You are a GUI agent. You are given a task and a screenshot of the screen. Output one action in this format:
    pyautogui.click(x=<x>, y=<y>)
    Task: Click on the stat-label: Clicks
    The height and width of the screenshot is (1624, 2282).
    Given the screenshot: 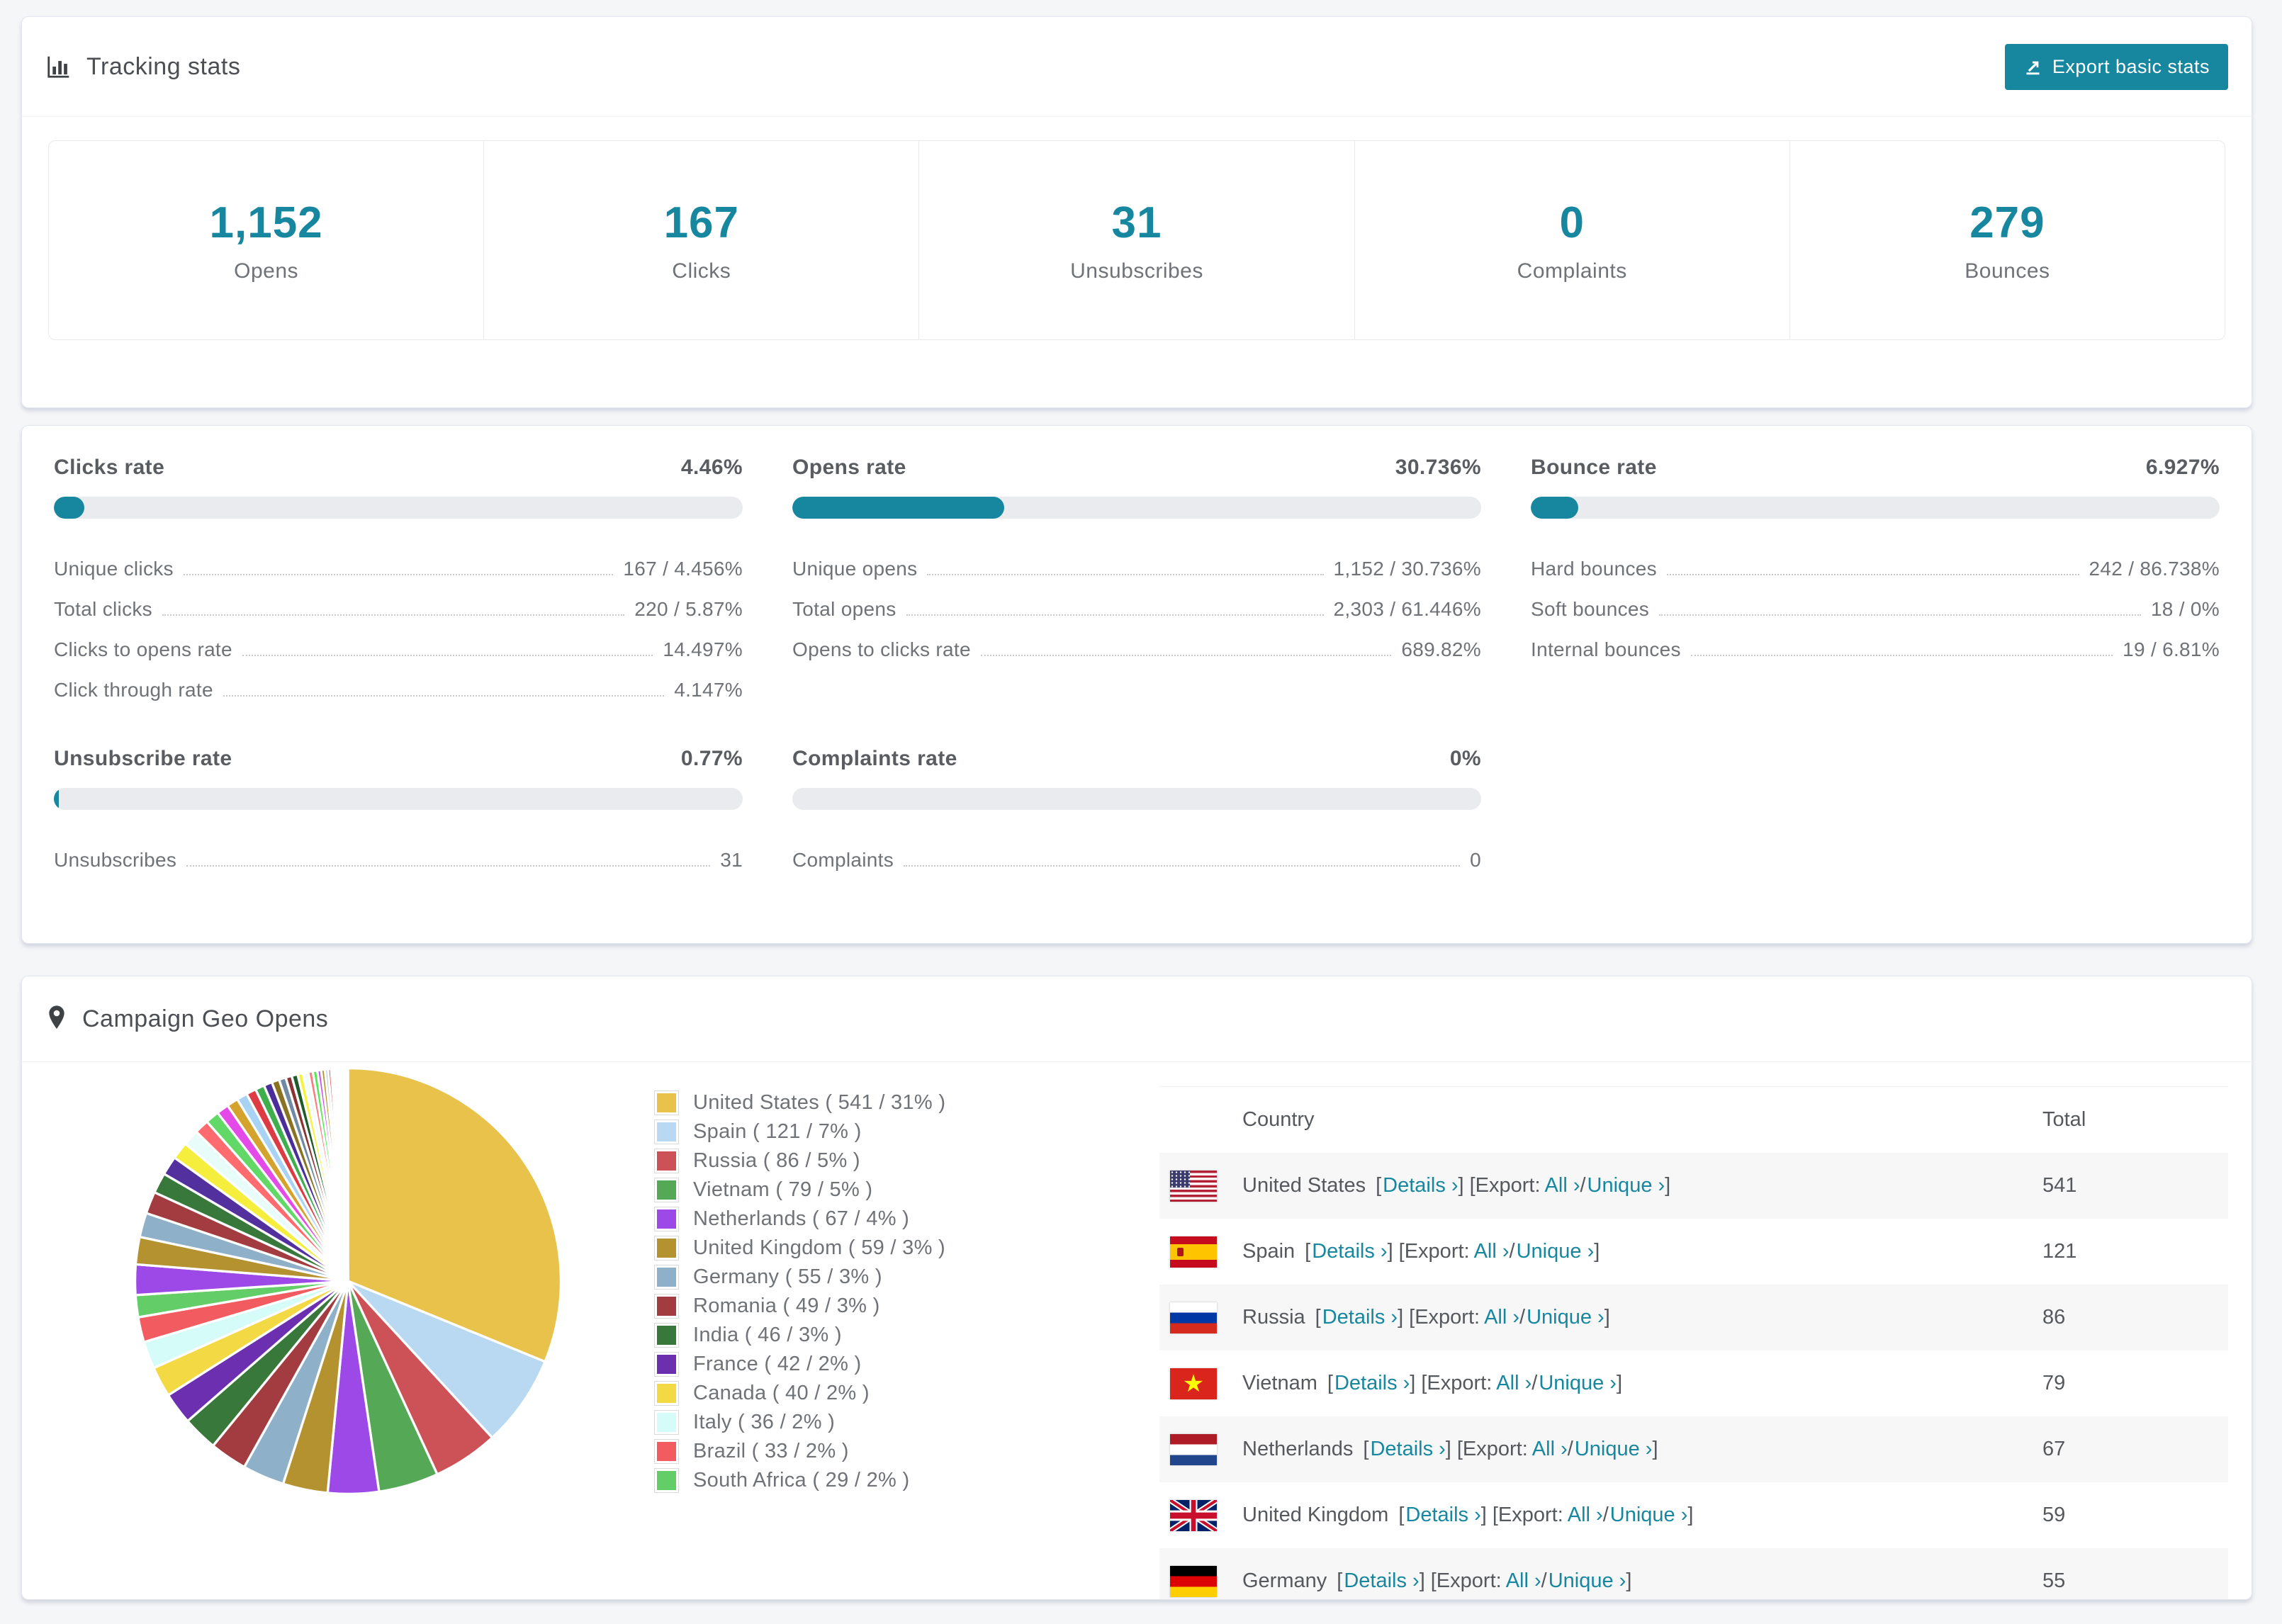 What is the action you would take?
    pyautogui.click(x=701, y=271)
    